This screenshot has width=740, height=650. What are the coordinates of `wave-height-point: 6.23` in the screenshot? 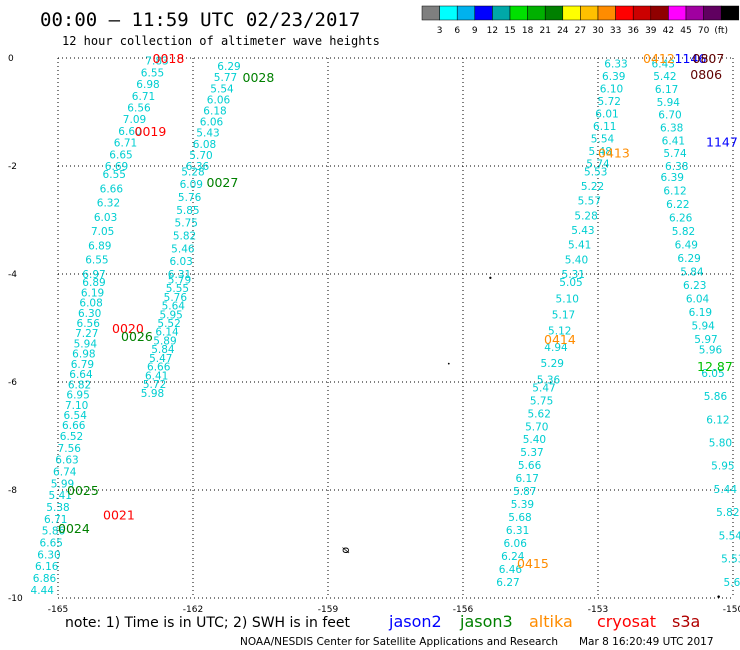 It's located at (694, 286).